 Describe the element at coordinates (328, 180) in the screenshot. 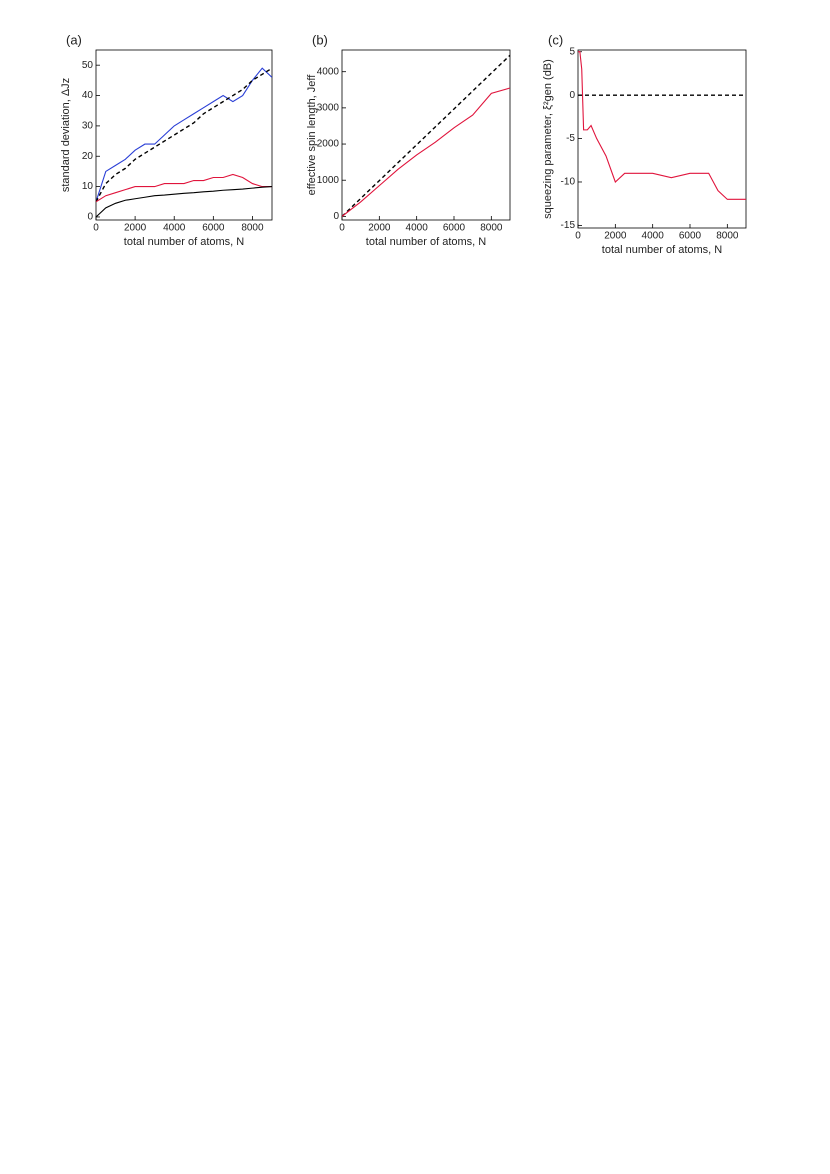

I see `y-tick-label: 1000` at that location.